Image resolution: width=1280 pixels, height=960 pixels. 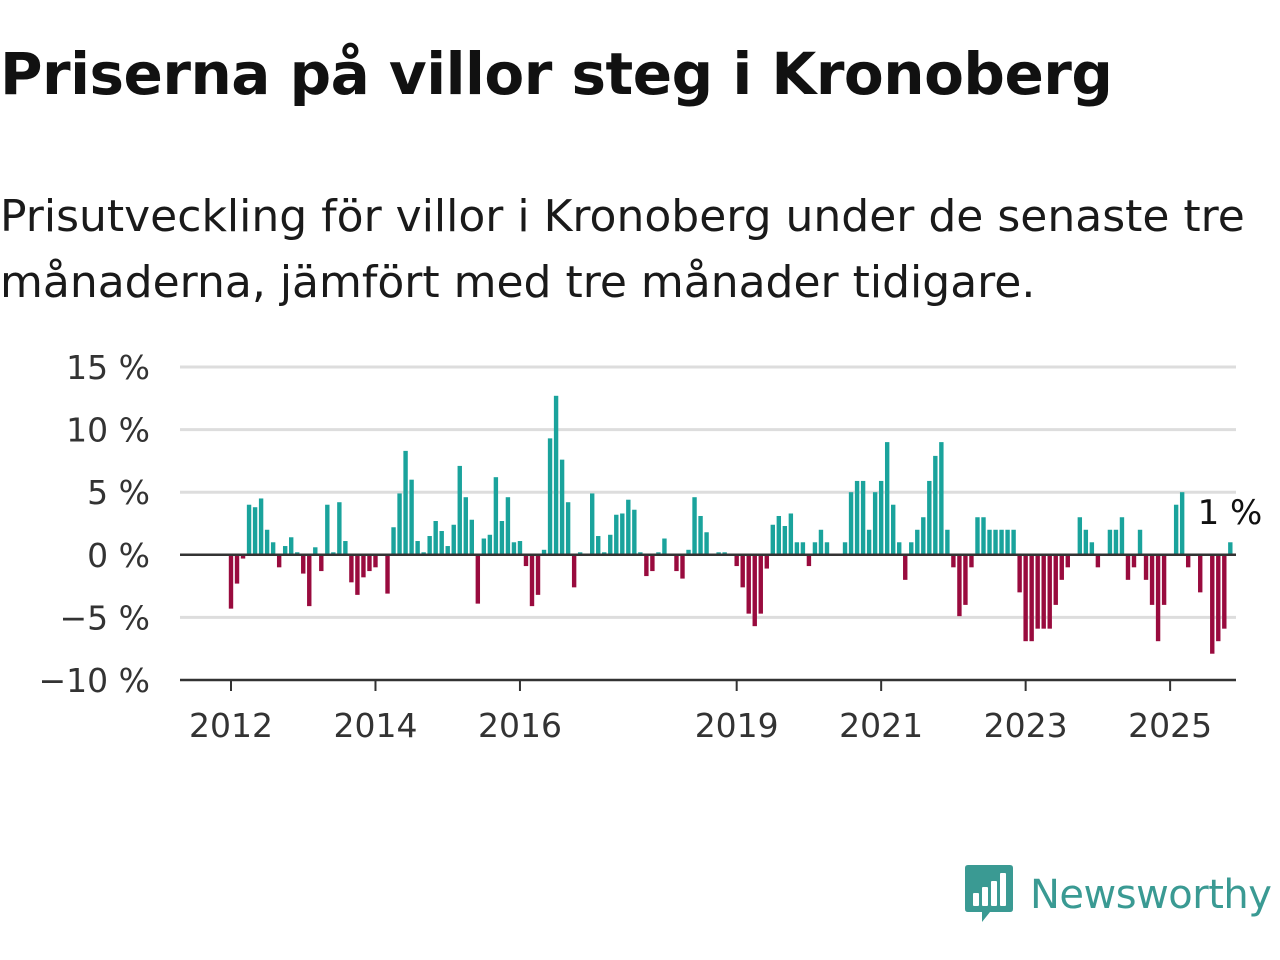 I want to click on newsworthy-brand: Newsworthy, so click(x=1118, y=895).